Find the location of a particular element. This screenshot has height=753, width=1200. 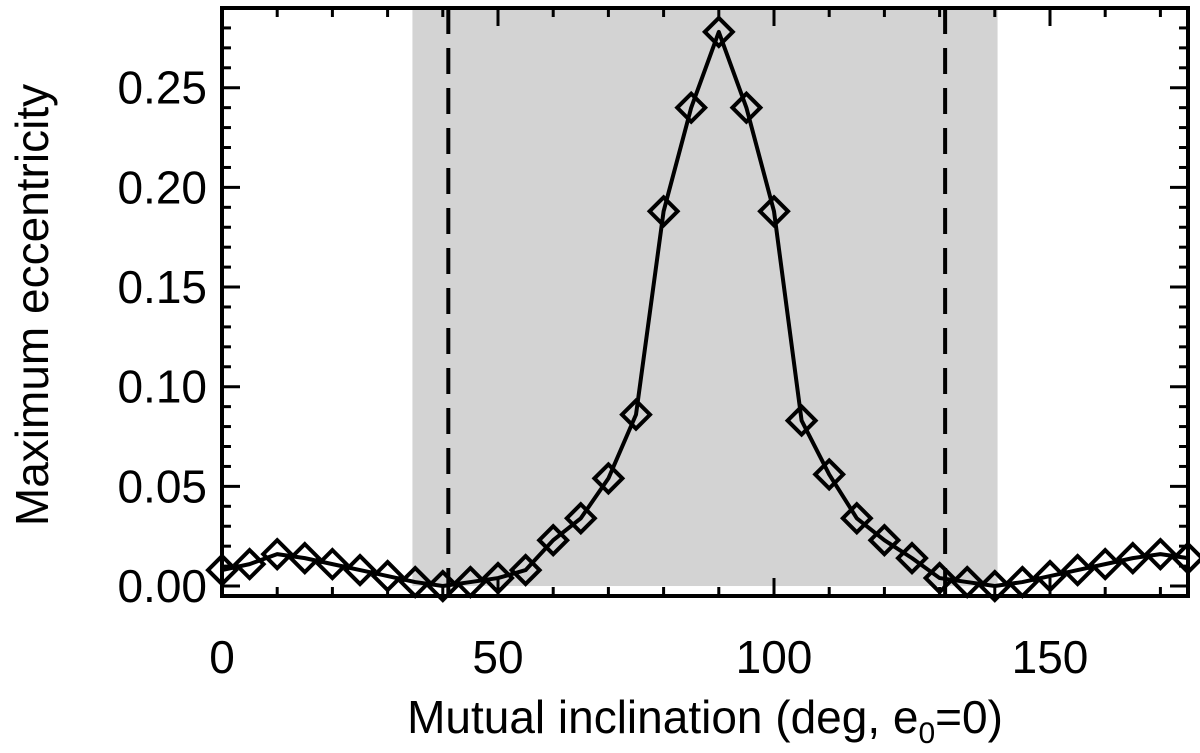

y-tick-label: 0.05 is located at coordinates (162, 486).